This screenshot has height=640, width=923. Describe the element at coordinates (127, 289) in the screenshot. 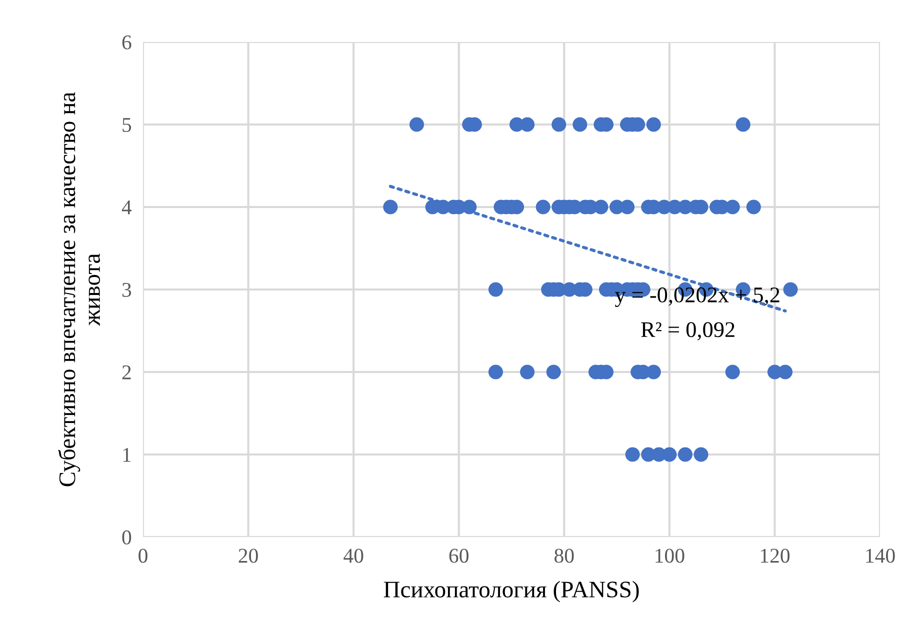

I see `y-tick-label: 3` at that location.